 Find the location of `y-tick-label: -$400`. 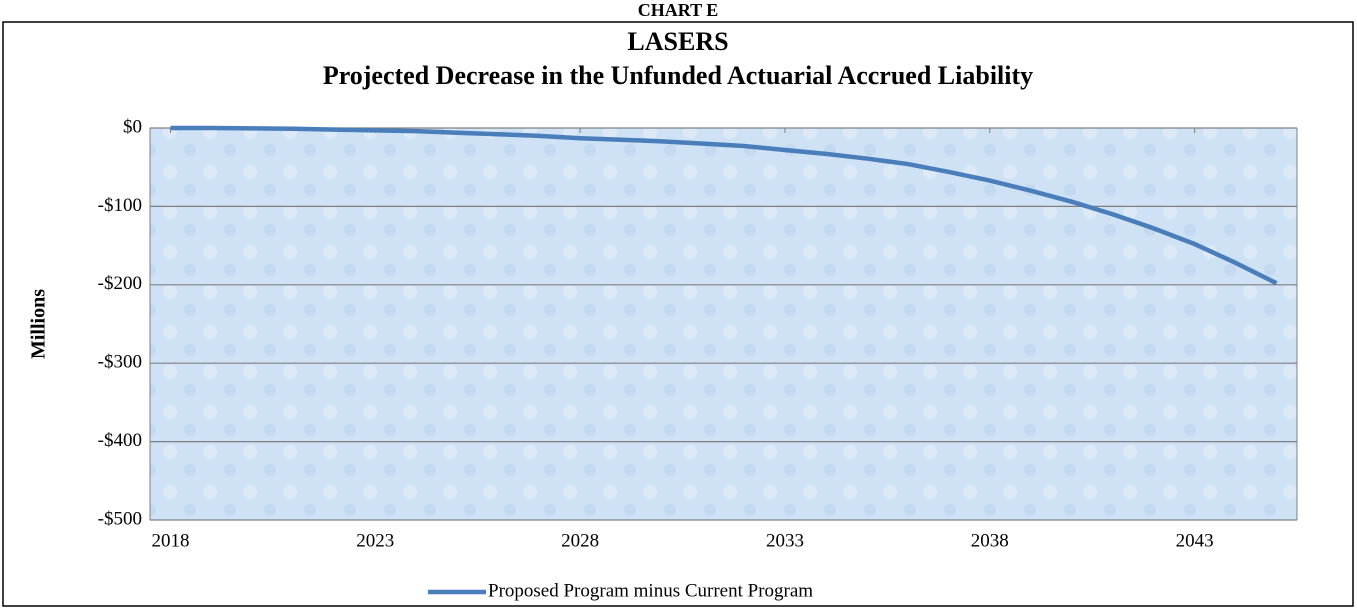

y-tick-label: -$400 is located at coordinates (120, 440).